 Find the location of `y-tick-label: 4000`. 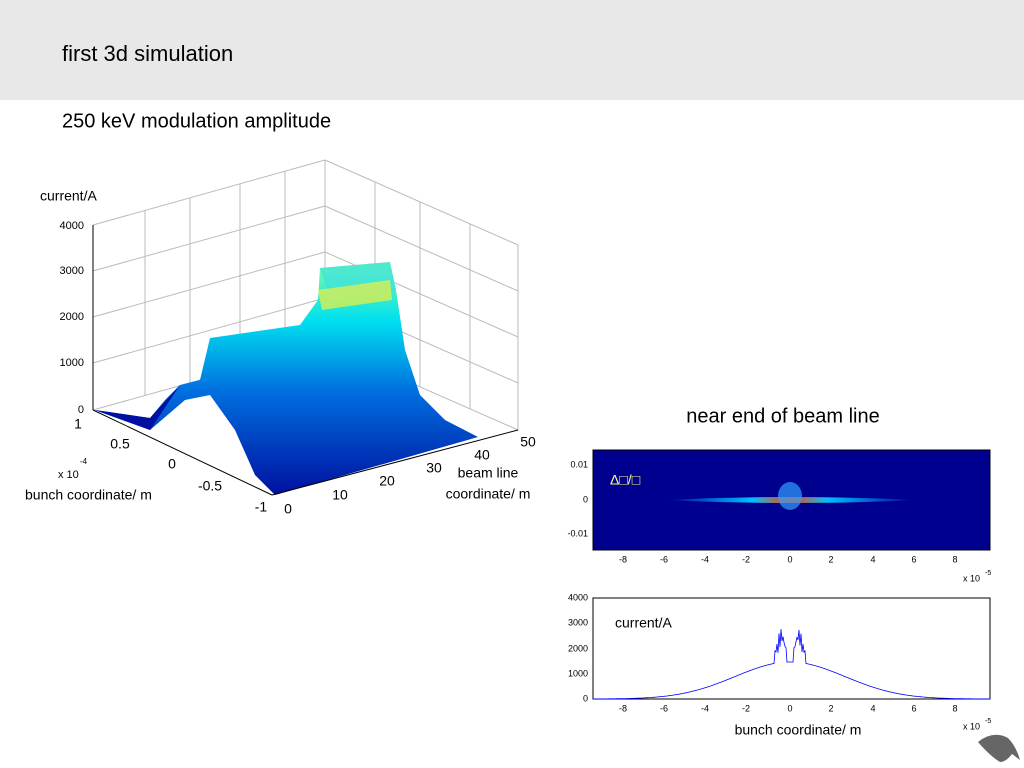

y-tick-label: 4000 is located at coordinates (578, 597).